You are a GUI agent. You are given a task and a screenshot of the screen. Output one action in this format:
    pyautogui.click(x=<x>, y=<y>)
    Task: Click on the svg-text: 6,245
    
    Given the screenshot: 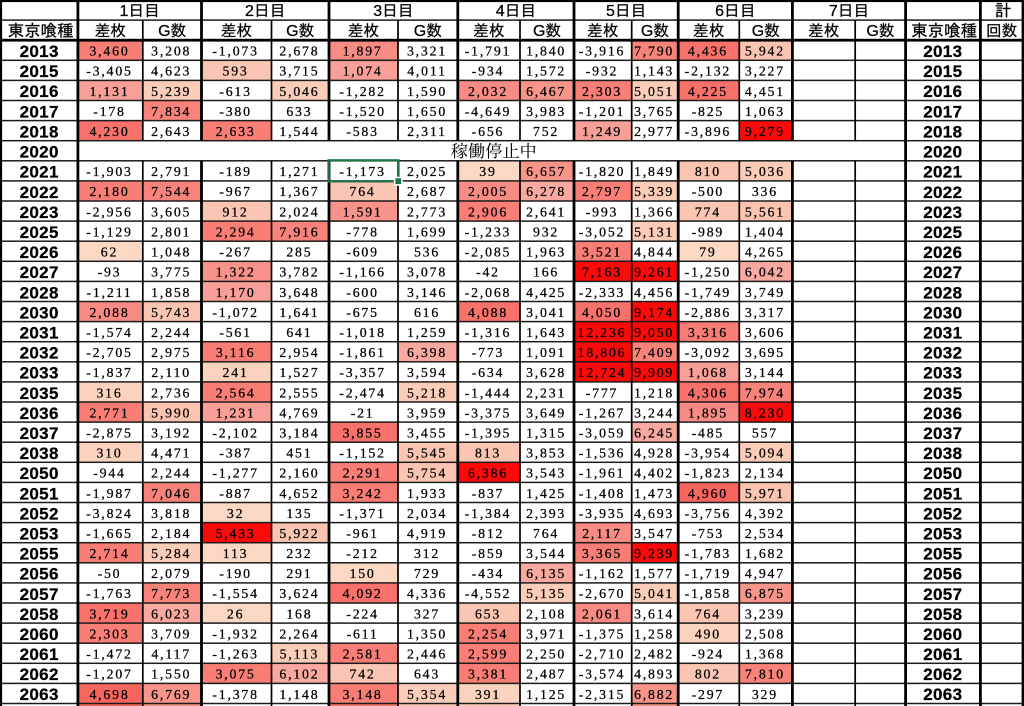 What is the action you would take?
    pyautogui.click(x=654, y=433)
    